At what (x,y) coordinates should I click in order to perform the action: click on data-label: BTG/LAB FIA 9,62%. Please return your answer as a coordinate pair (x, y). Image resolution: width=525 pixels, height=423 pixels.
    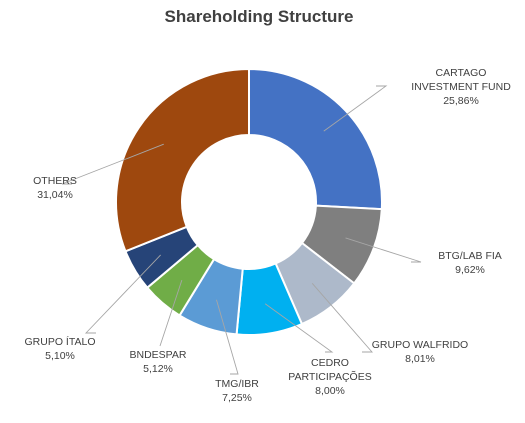
    Looking at the image, I should click on (470, 263).